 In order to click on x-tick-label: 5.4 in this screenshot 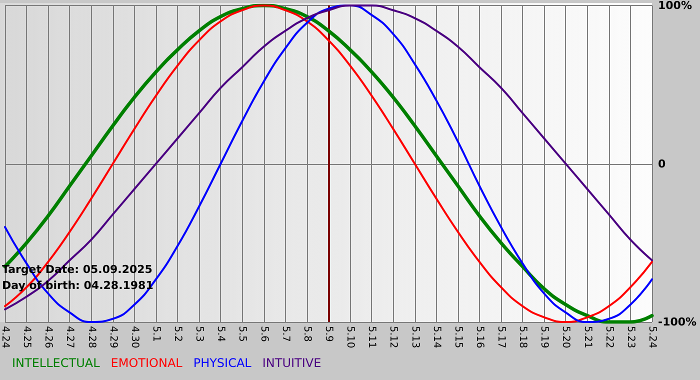, I will do `click(220, 334)`.